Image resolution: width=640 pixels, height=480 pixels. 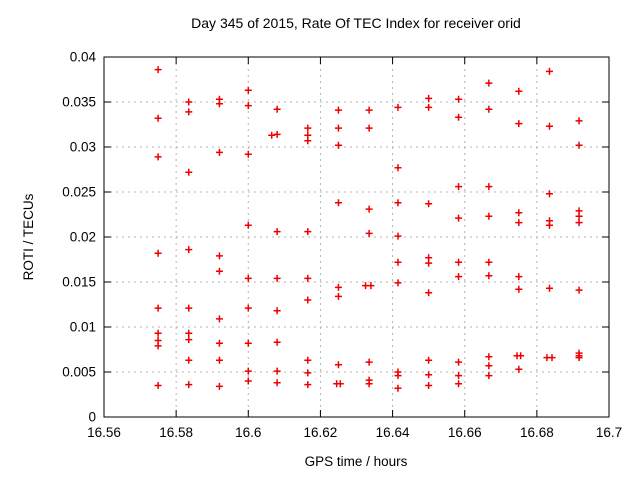 I want to click on y-tick-label: 0, so click(x=92, y=417).